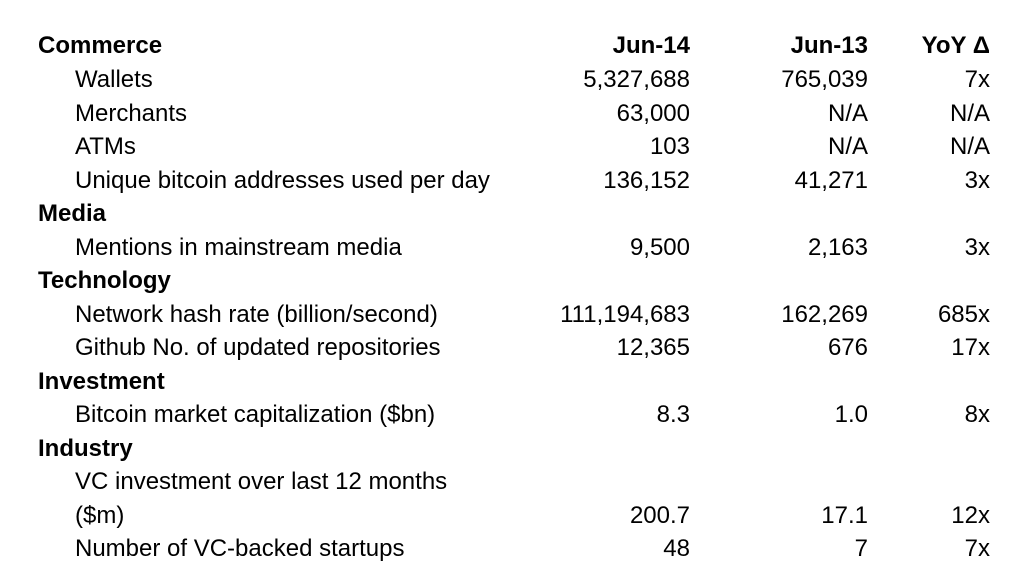  I want to click on value-jun-13: 765,039, so click(824, 79).